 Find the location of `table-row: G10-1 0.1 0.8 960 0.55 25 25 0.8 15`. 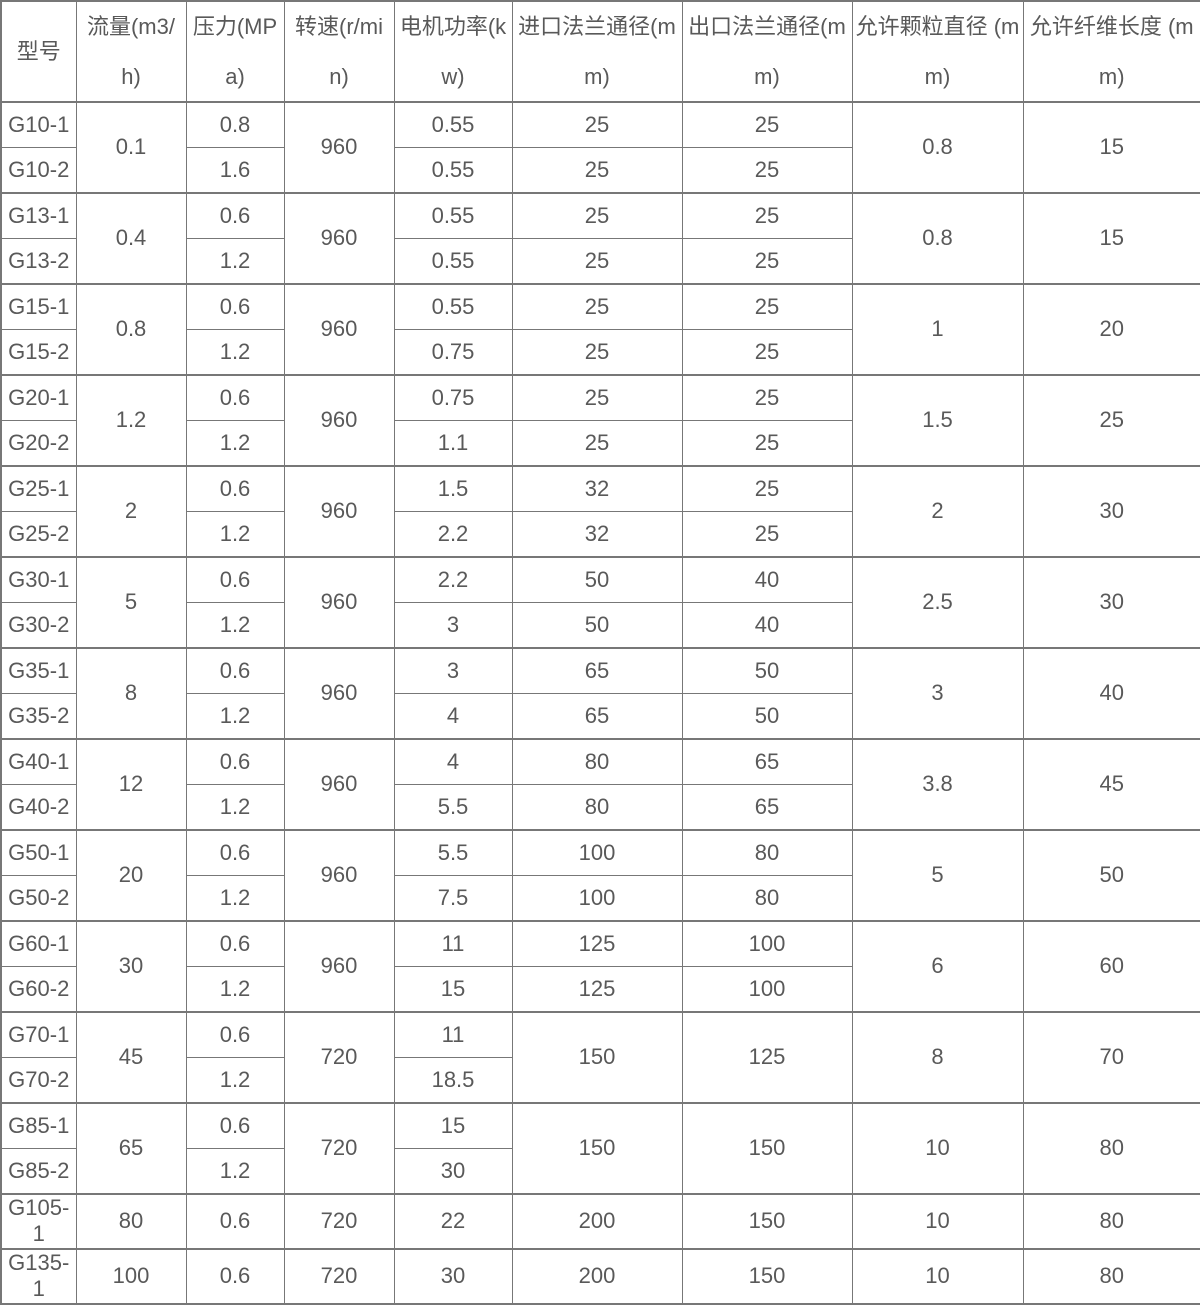

table-row: G10-1 0.1 0.8 960 0.55 25 25 0.8 15 is located at coordinates (600, 147).